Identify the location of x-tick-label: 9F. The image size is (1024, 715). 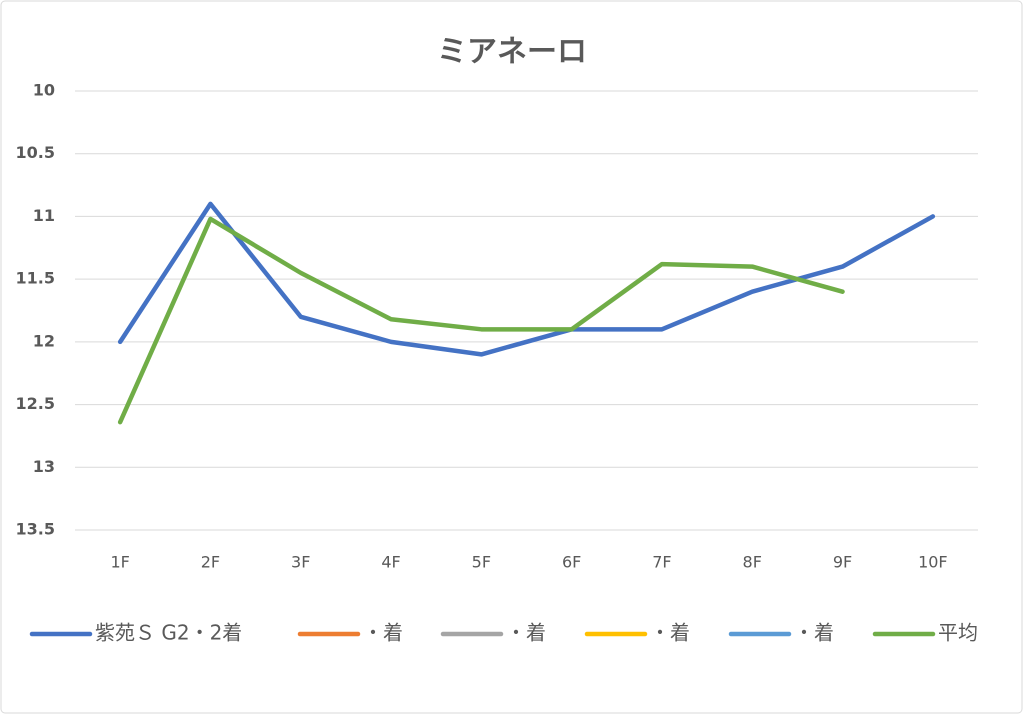
(842, 562).